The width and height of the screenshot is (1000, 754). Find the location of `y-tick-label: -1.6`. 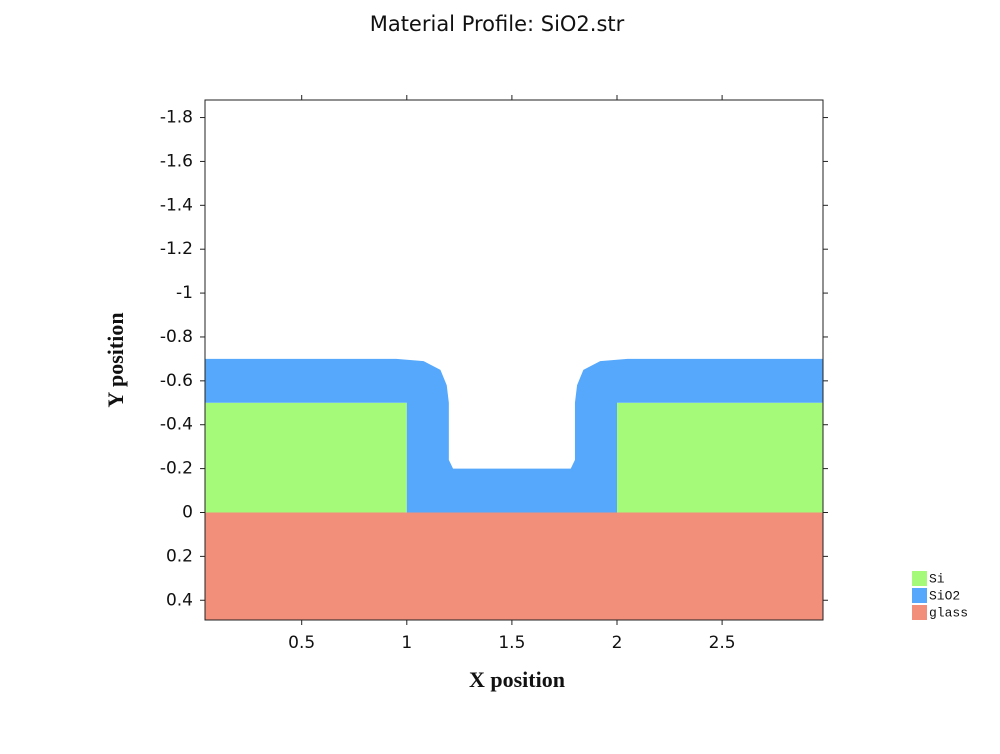

y-tick-label: -1.6 is located at coordinates (176, 161).